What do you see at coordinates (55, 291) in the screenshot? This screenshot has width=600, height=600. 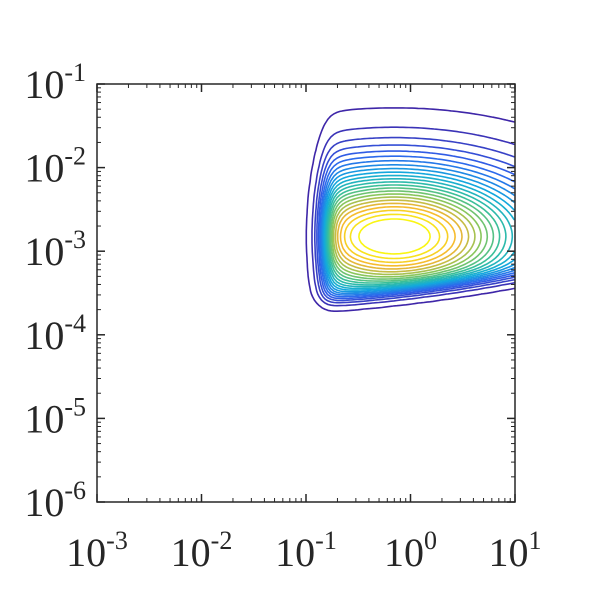 I see `y-tick-labels: 10⁻¹ 10⁻² 10⁻³ 10⁻⁴ 10⁻⁵ 10⁻⁶` at bounding box center [55, 291].